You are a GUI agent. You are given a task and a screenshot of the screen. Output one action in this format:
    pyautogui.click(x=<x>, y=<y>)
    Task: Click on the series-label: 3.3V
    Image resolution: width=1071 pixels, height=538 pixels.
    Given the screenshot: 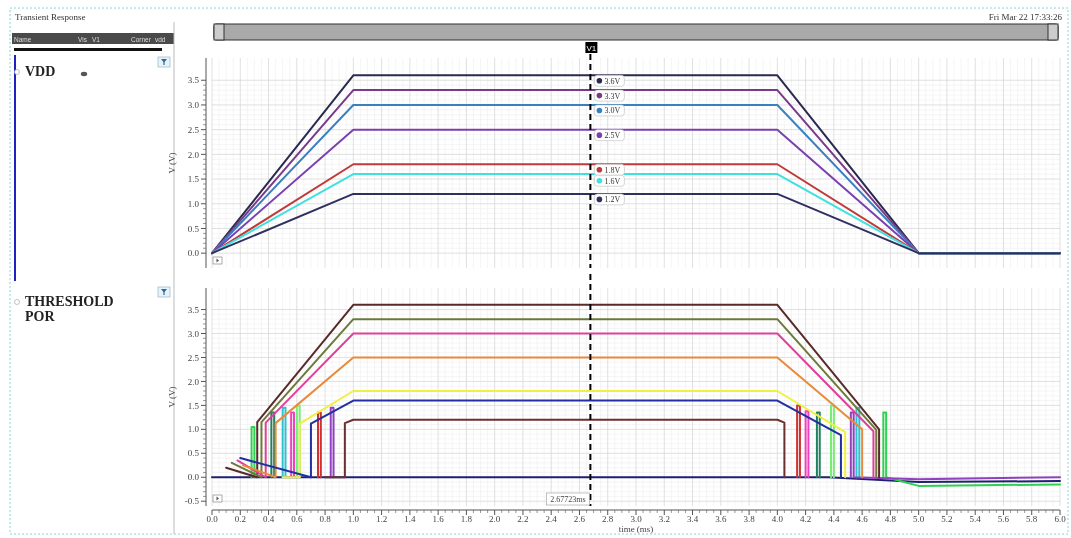 What is the action you would take?
    pyautogui.click(x=612, y=96)
    